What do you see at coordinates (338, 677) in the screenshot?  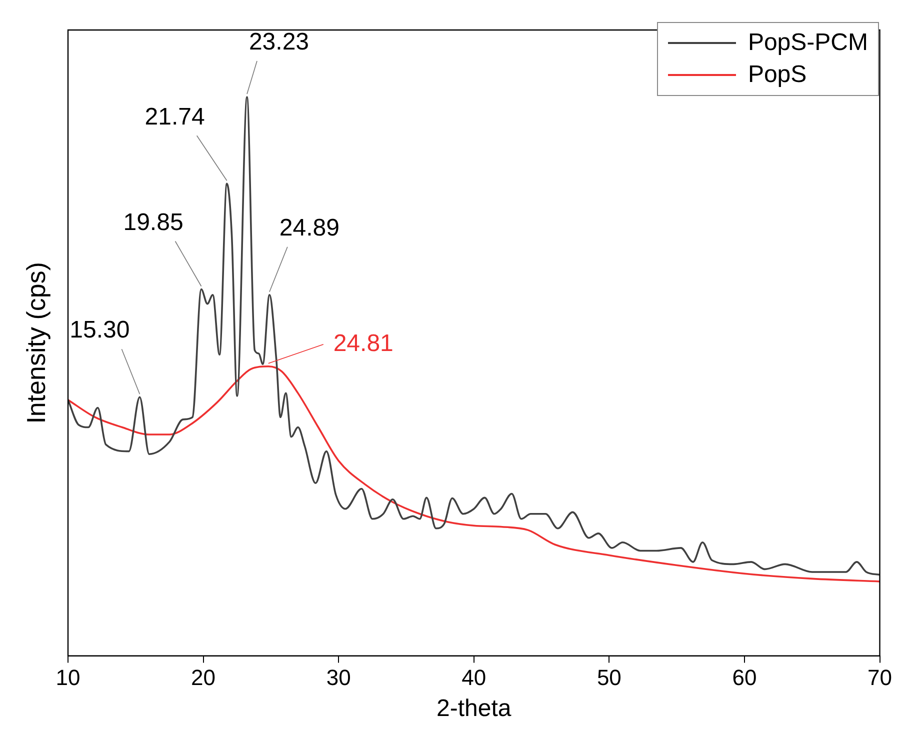 I see `x-tick-label: 30` at bounding box center [338, 677].